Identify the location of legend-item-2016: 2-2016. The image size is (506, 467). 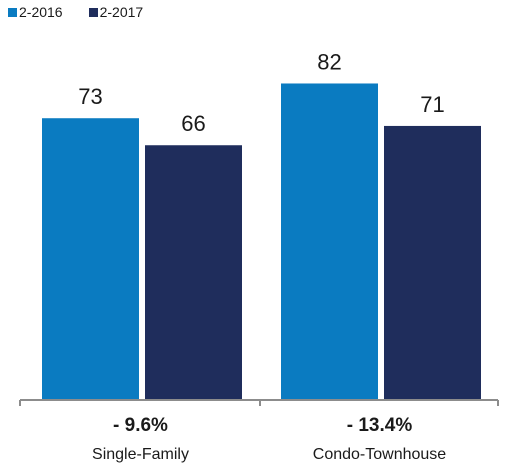
(35, 12).